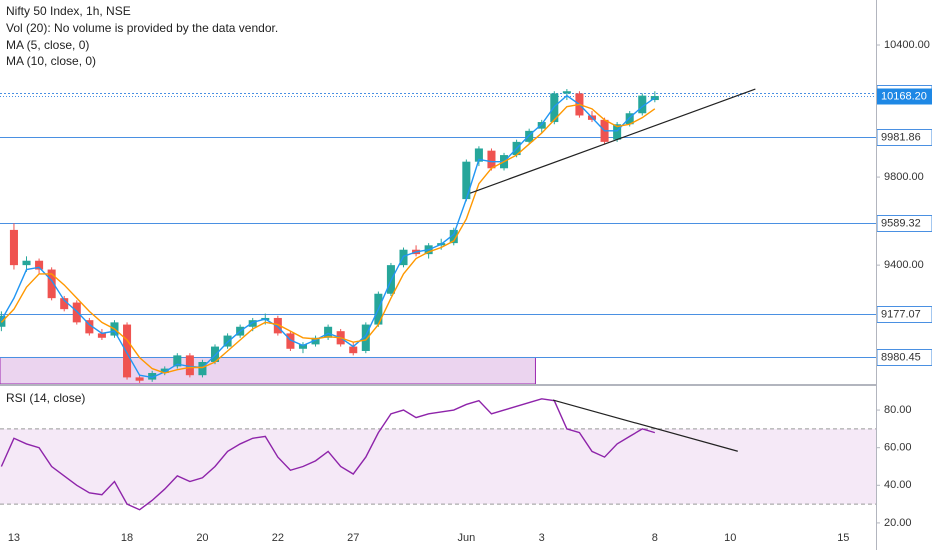 This screenshot has width=932, height=550. What do you see at coordinates (127, 538) in the screenshot?
I see `x-tick-label: 18` at bounding box center [127, 538].